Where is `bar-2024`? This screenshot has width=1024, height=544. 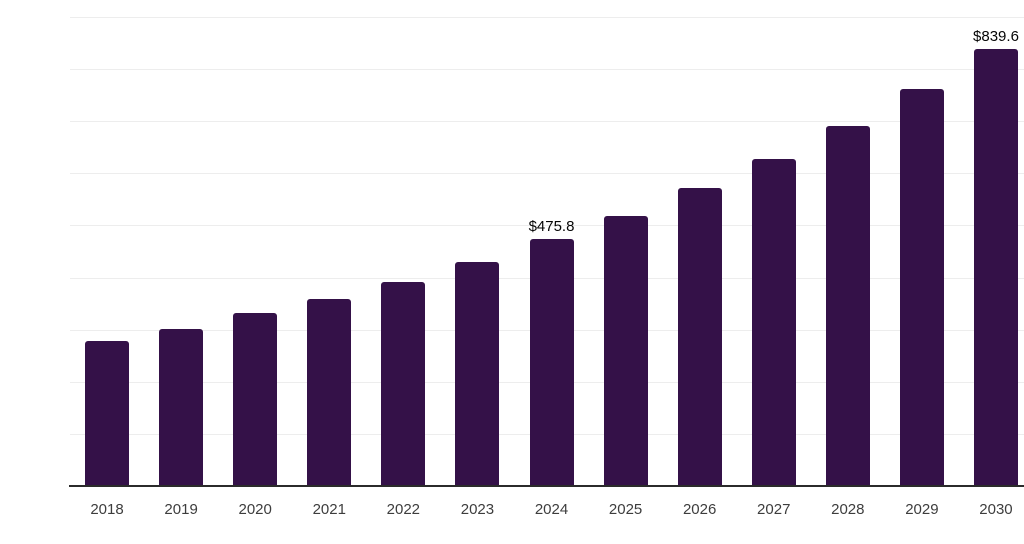
bar-2024 is located at coordinates (551, 363).